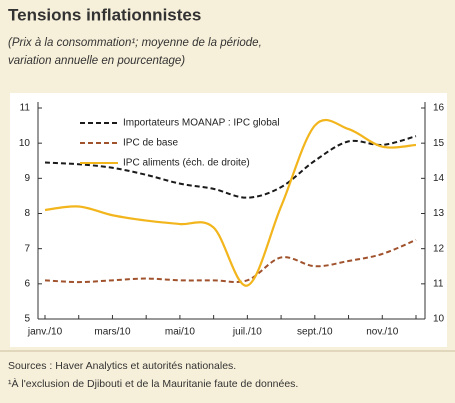 This screenshot has width=455, height=403. Describe the element at coordinates (150, 143) in the screenshot. I see `legend-label: IPC de base` at that location.